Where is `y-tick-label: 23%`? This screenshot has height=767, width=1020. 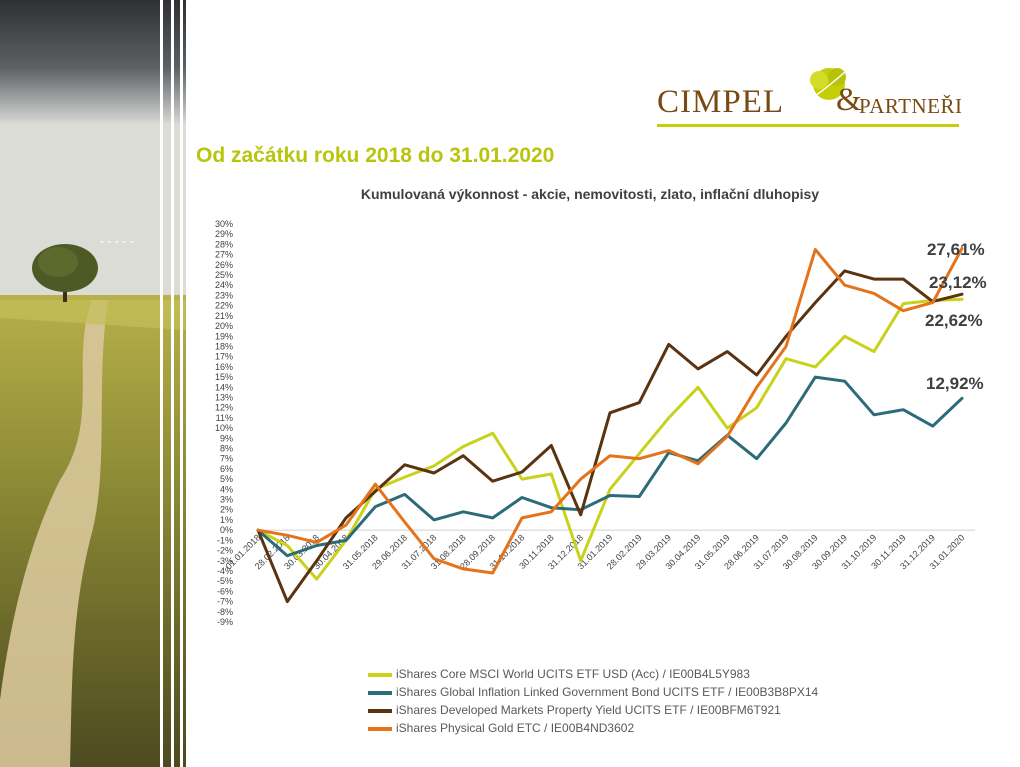
y-tick-label: 23% is located at coordinates (224, 295).